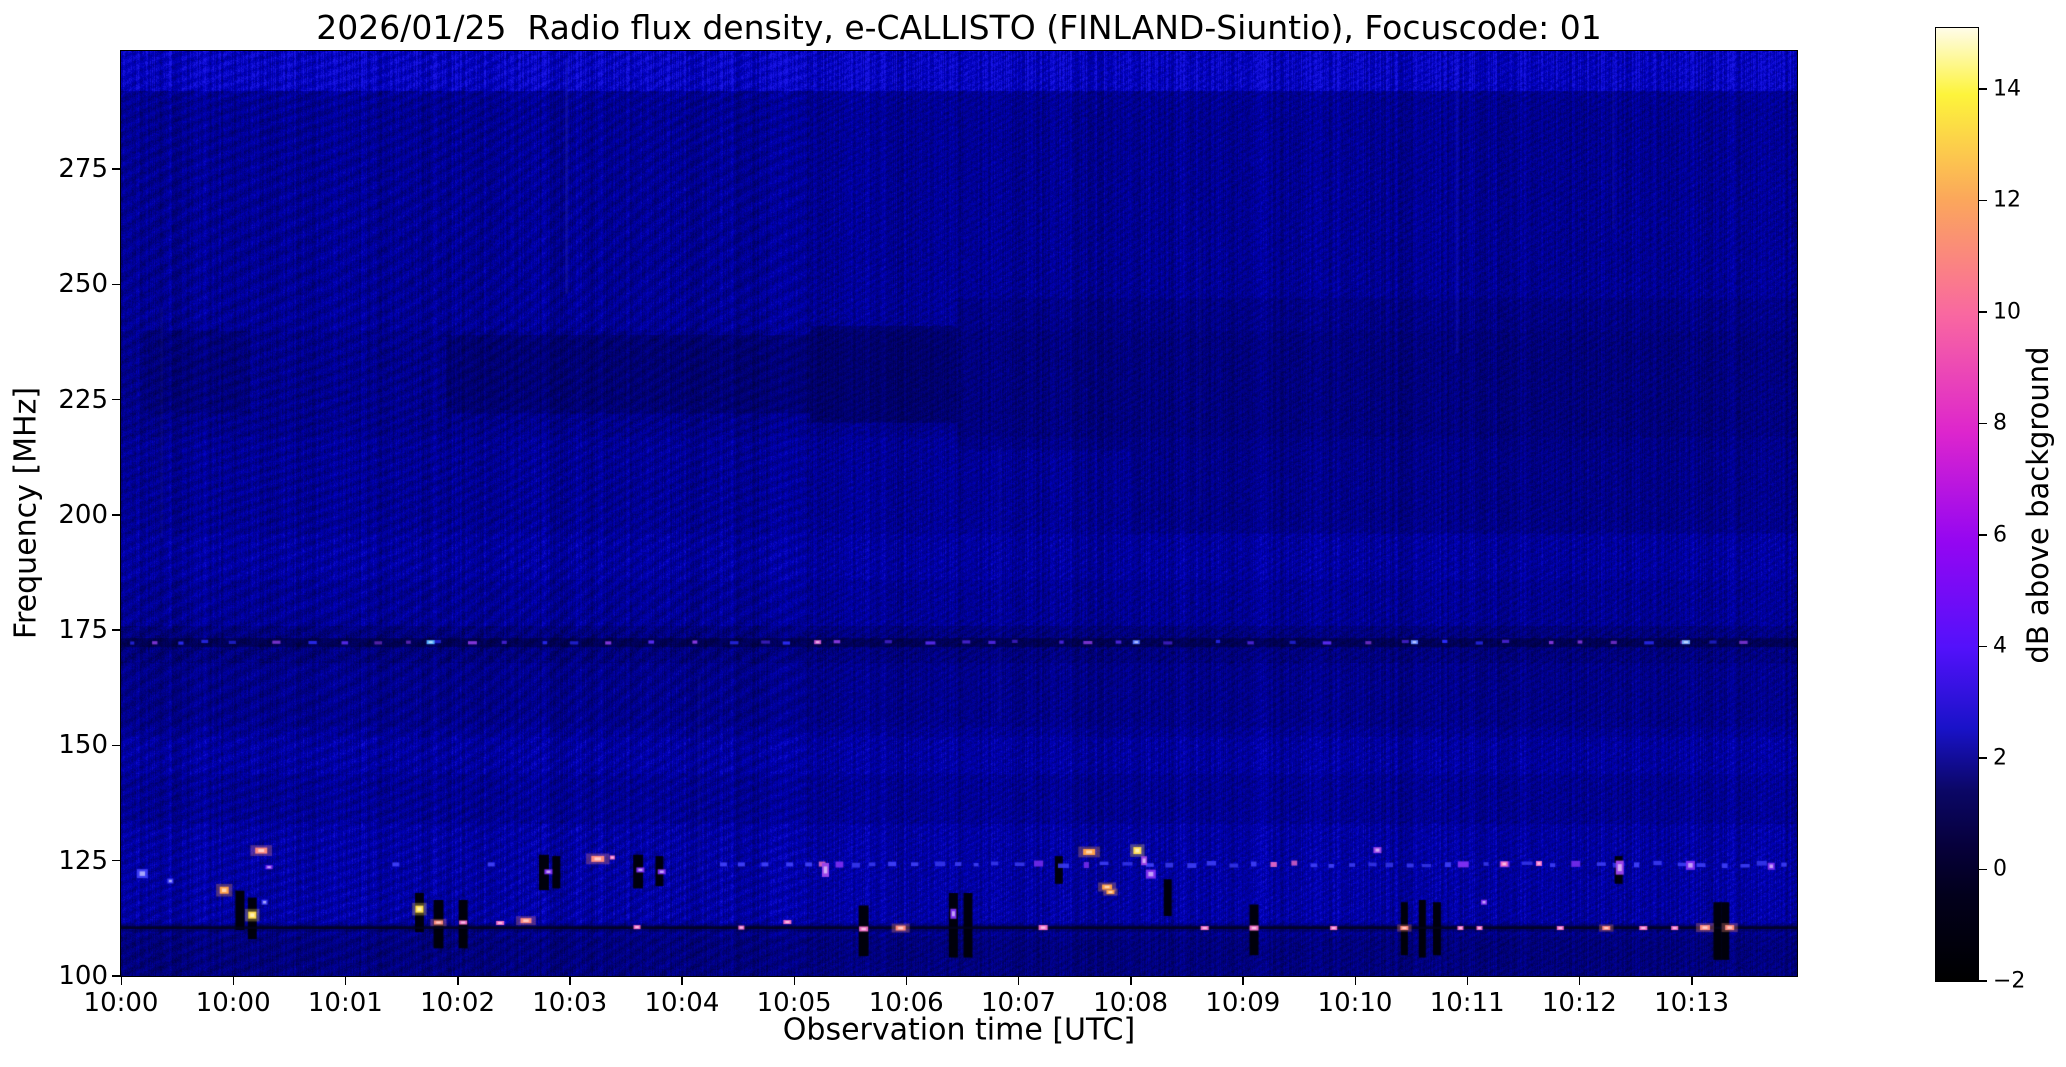 The image size is (2066, 1067). I want to click on y-tick-label: 200, so click(83, 514).